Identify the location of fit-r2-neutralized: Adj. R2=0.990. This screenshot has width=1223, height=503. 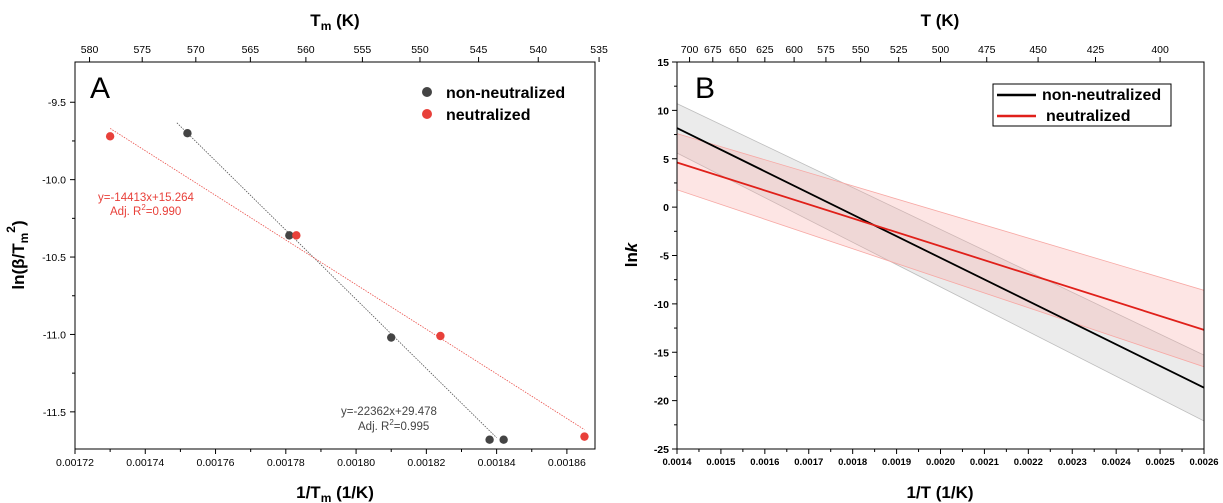
(145, 210).